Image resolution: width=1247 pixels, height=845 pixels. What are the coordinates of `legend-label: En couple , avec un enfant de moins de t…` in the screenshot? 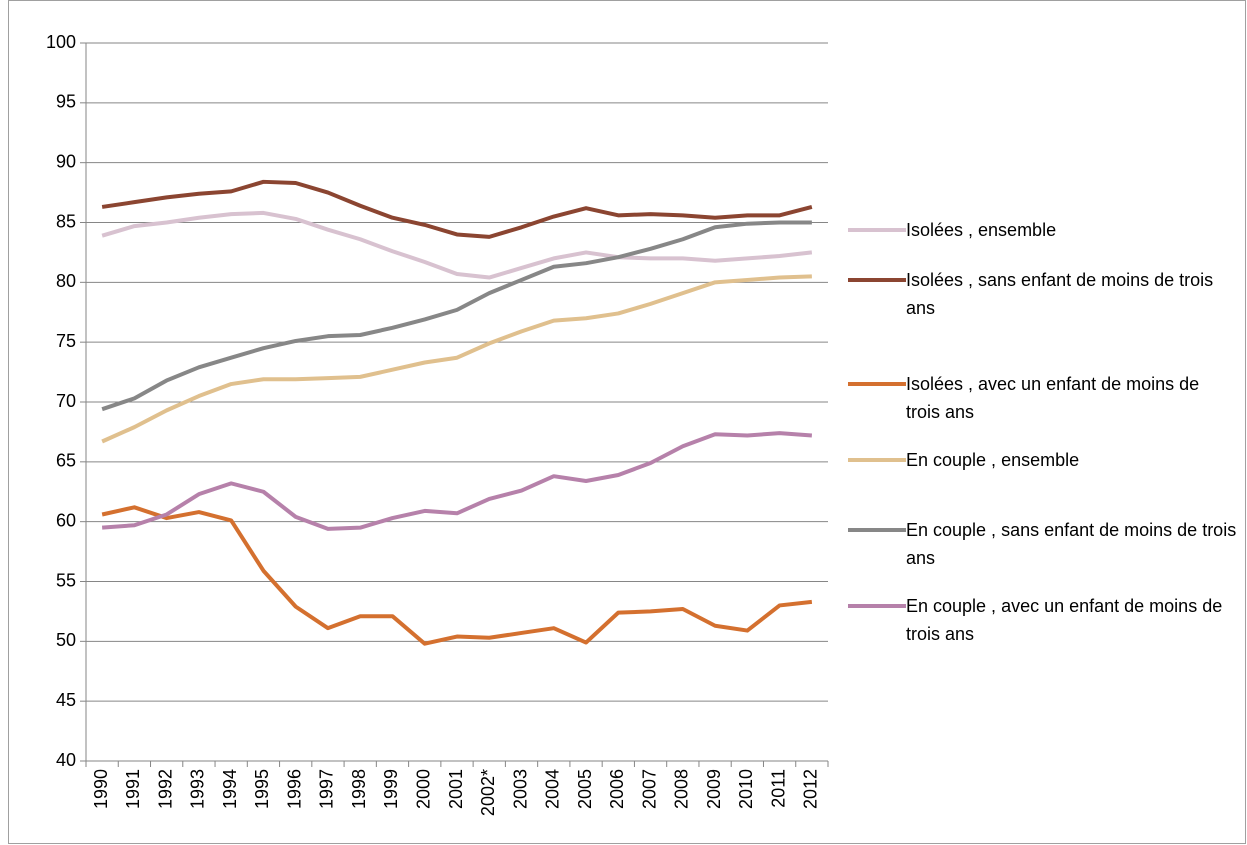 It's located at (1064, 620).